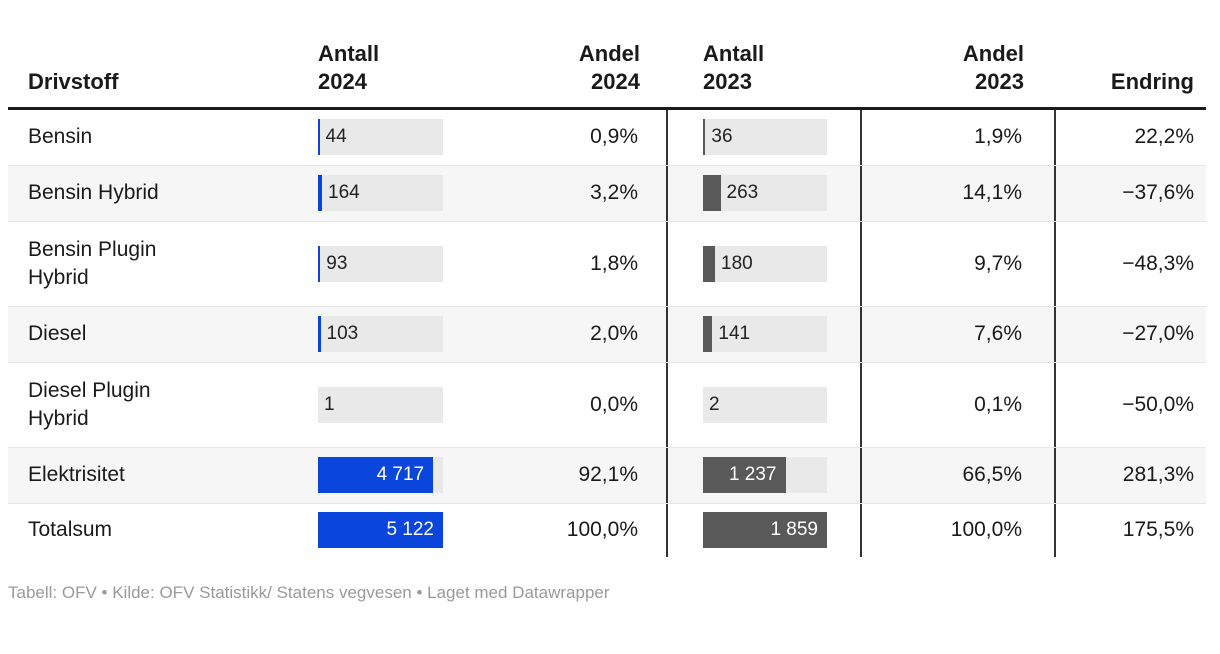  I want to click on antall-2023-cell: 263, so click(765, 193).